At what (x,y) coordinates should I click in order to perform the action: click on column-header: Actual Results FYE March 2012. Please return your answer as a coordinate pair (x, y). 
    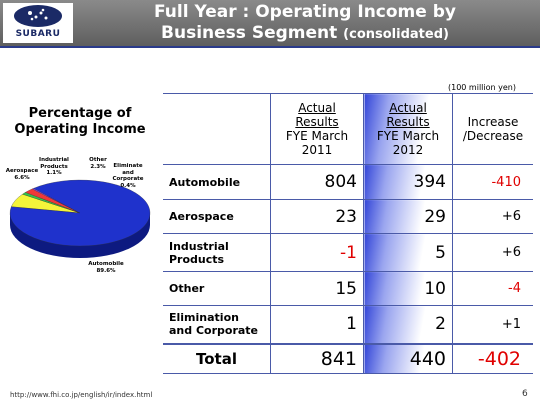
    Looking at the image, I should click on (408, 129).